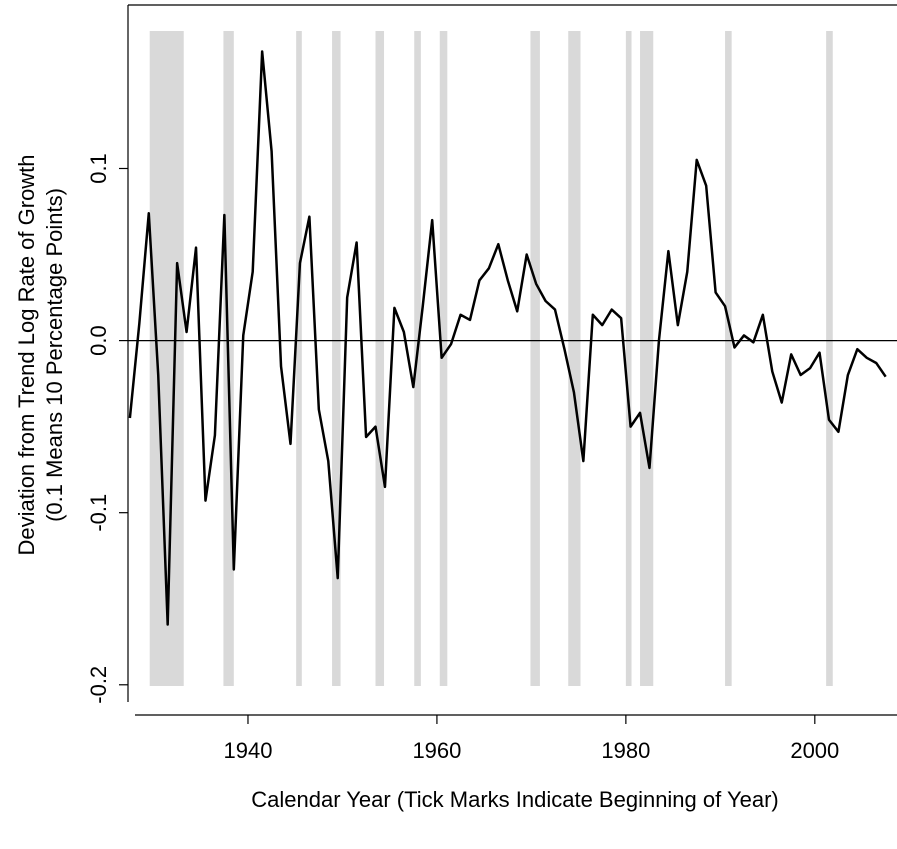  Describe the element at coordinates (26, 354) in the screenshot. I see `y-axis-title: Deviation from Trend Log Rate of Growth` at that location.